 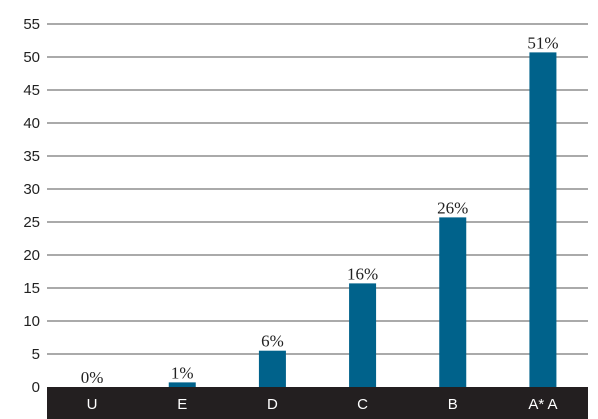 What do you see at coordinates (362, 404) in the screenshot?
I see `category-label: C` at bounding box center [362, 404].